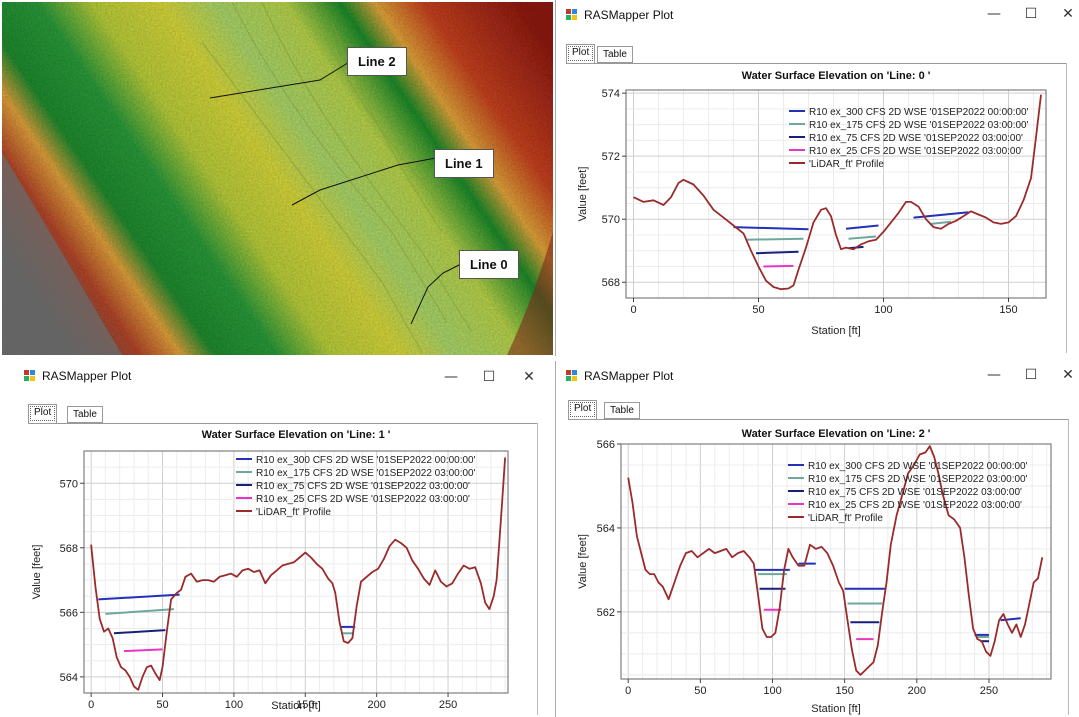  Describe the element at coordinates (464, 163) in the screenshot. I see `map-label-line-1: Line 1` at that location.